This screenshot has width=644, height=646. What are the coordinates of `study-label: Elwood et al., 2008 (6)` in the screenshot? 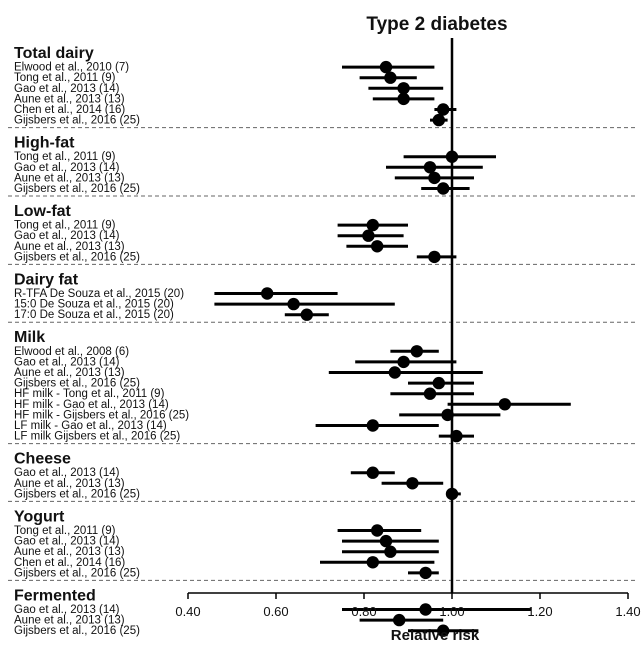 It's located at (71, 352).